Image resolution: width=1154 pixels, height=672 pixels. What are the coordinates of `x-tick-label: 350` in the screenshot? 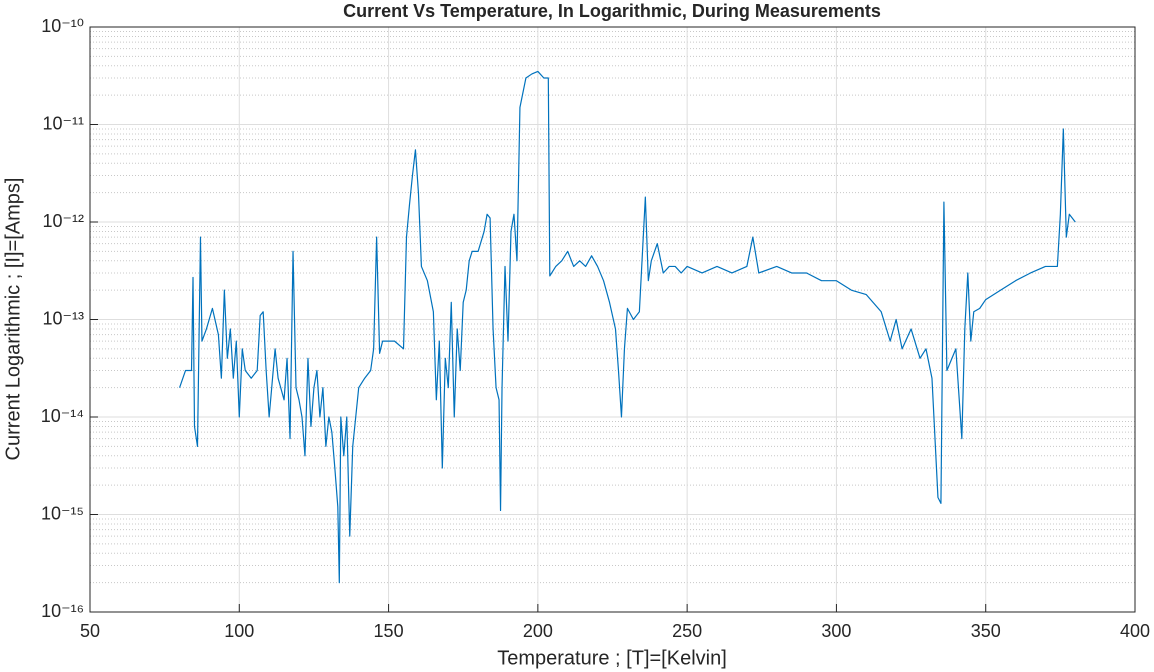 It's located at (986, 631).